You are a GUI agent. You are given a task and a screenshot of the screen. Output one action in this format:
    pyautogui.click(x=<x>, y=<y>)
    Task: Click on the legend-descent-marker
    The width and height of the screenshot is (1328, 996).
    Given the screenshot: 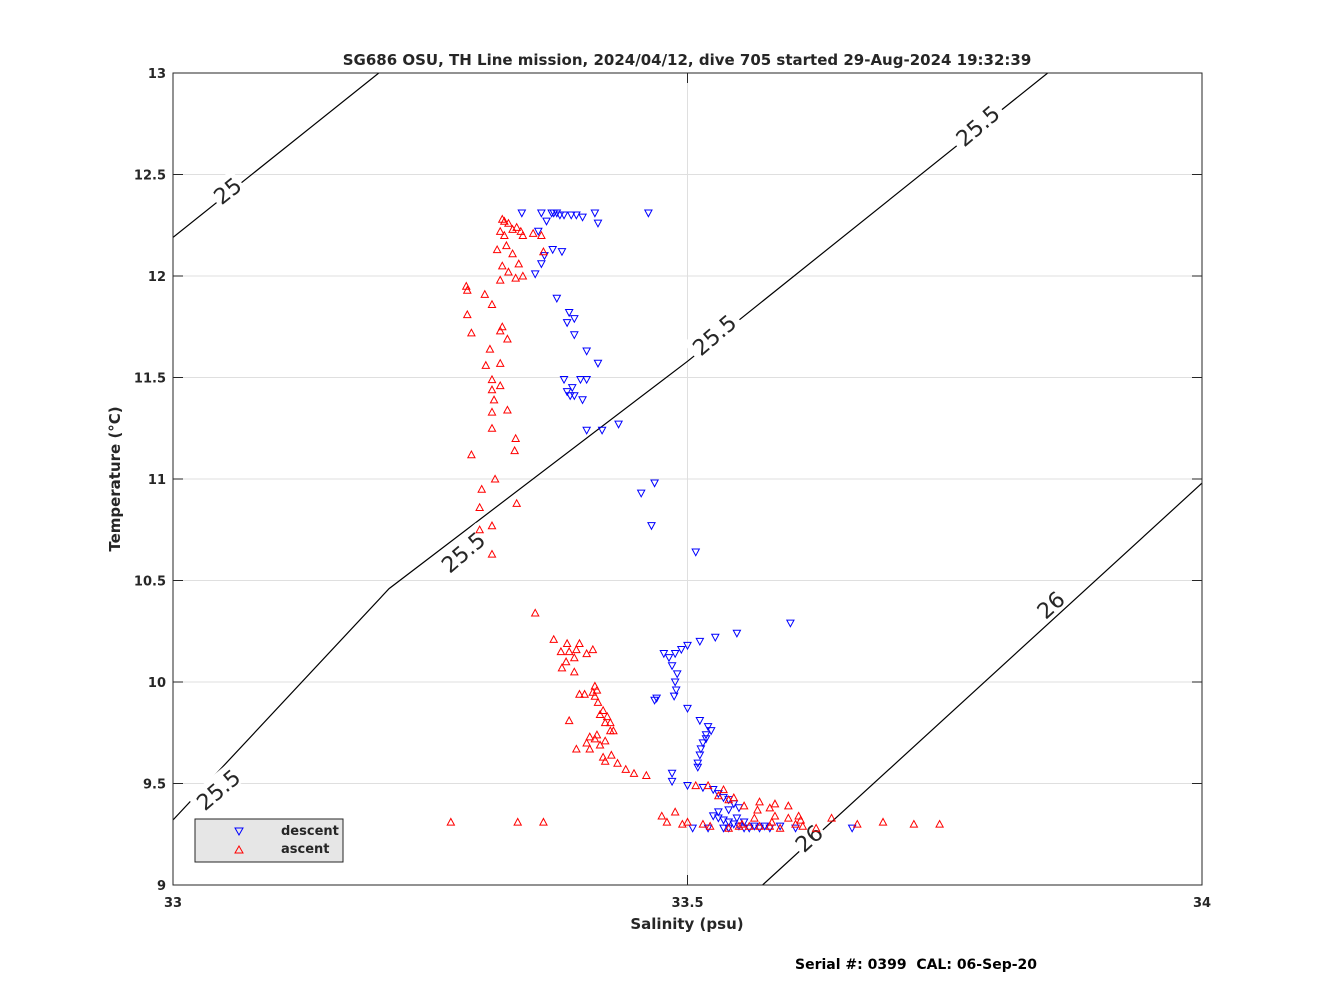 What is the action you would take?
    pyautogui.click(x=239, y=832)
    